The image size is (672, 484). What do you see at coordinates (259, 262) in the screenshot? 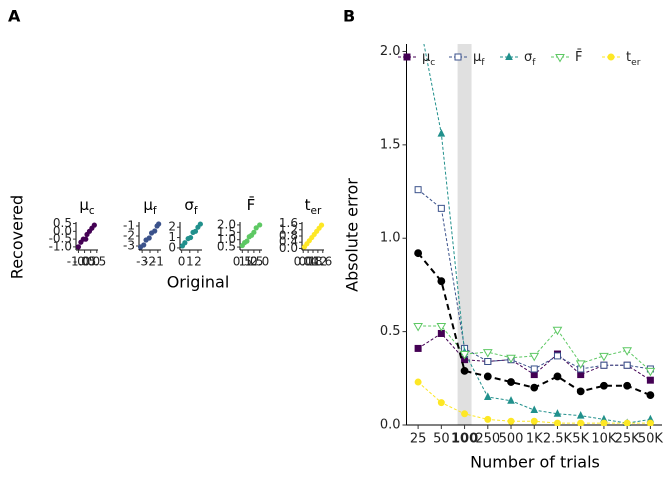
I see `x-tick-label: 2.0` at bounding box center [259, 262].